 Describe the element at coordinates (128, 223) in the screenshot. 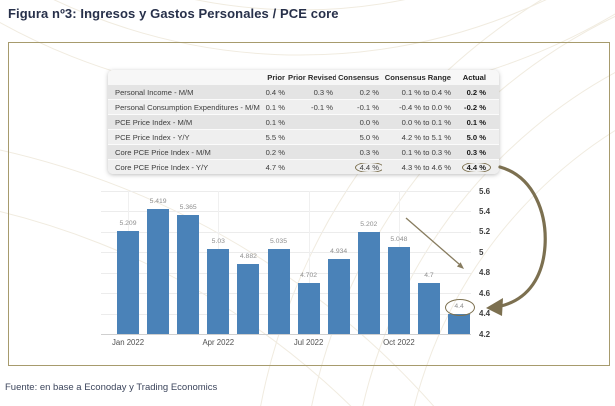

I see `bar-value-label: 5.209` at that location.